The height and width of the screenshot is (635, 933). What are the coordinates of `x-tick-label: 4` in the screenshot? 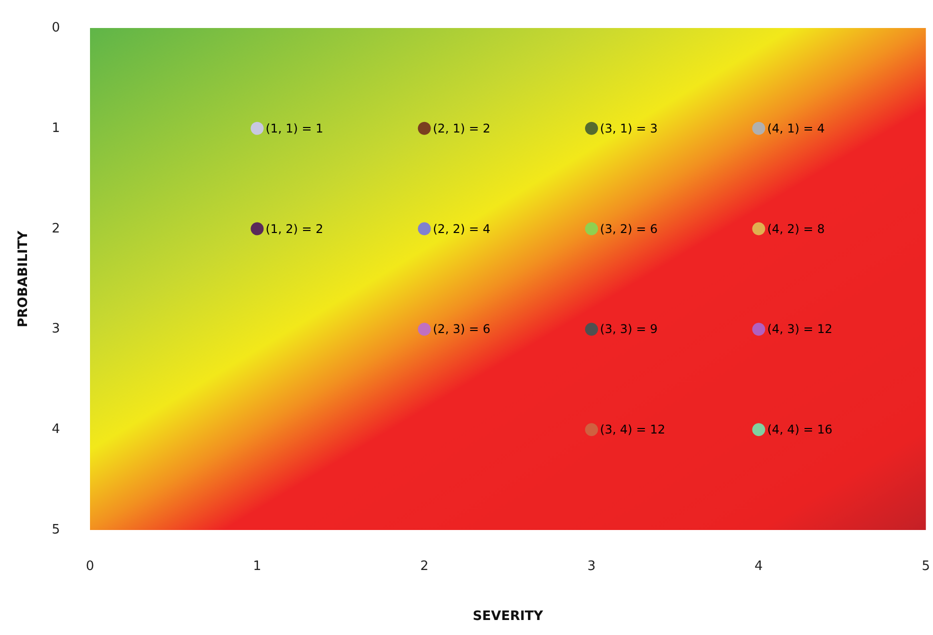 It's located at (758, 566).